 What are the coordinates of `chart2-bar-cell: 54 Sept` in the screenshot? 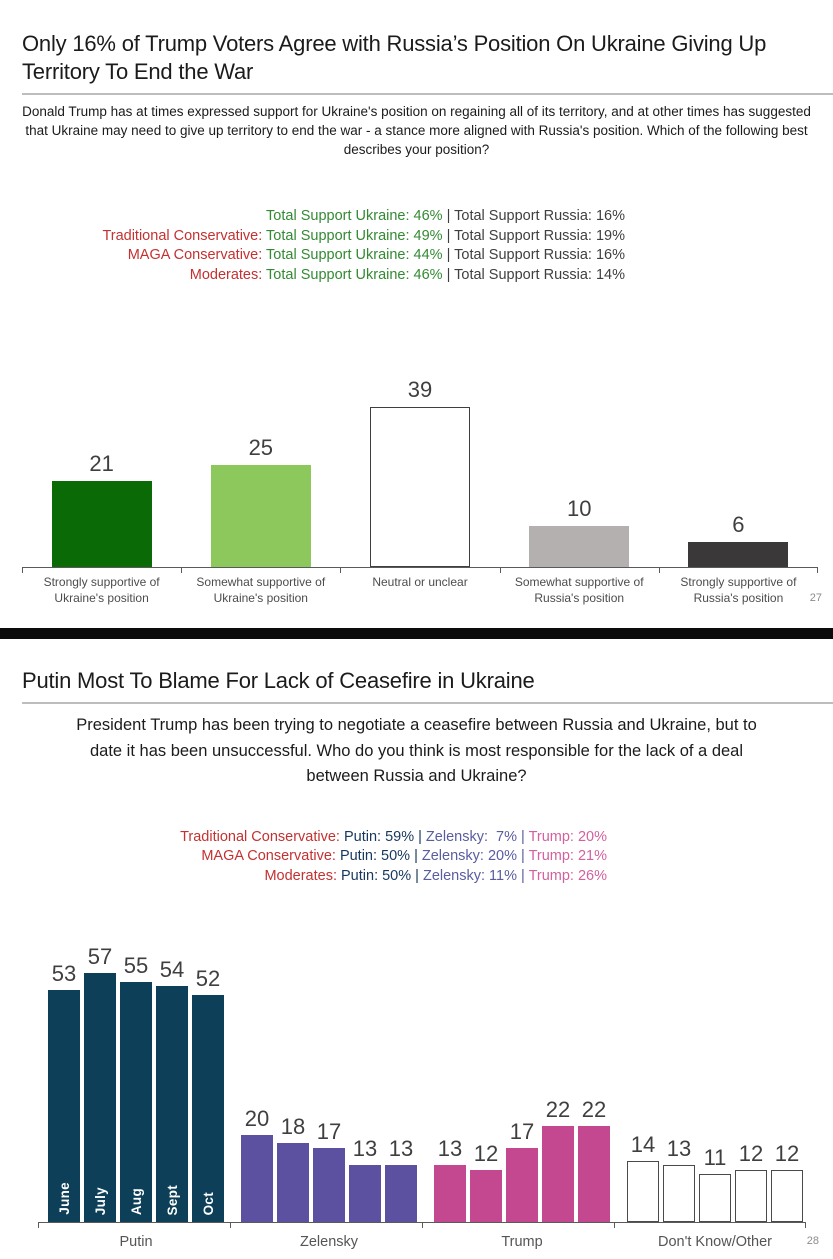 It's located at (172, 1082).